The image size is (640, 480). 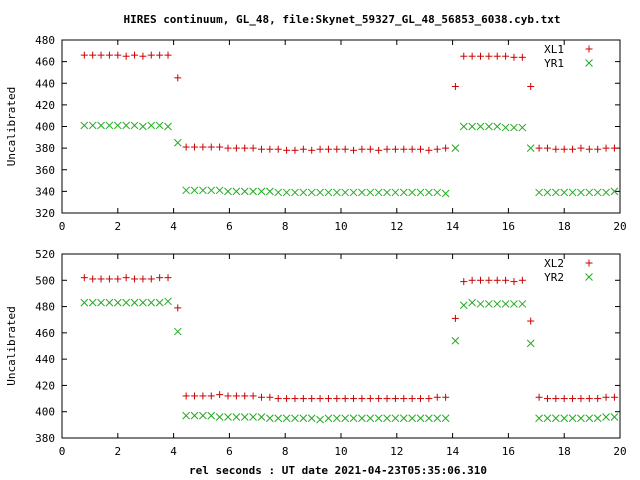 What do you see at coordinates (45, 83) in the screenshot?
I see `y-tick-label: 440` at bounding box center [45, 83].